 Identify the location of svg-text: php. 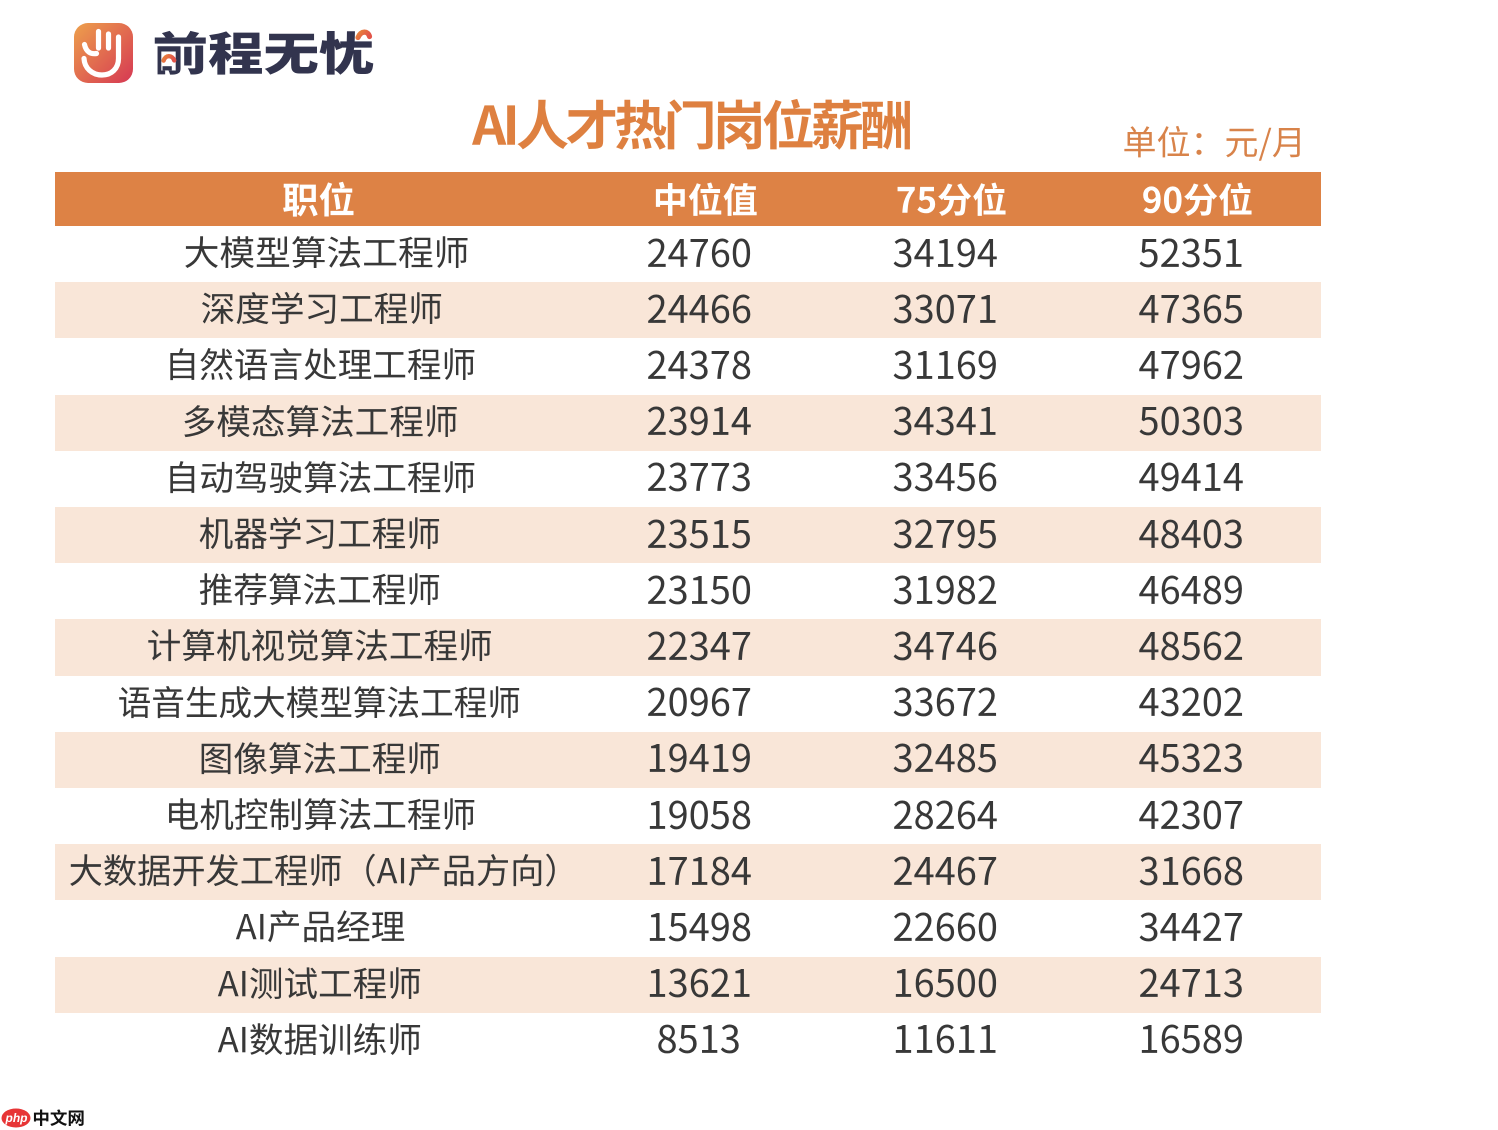
(16, 1118).